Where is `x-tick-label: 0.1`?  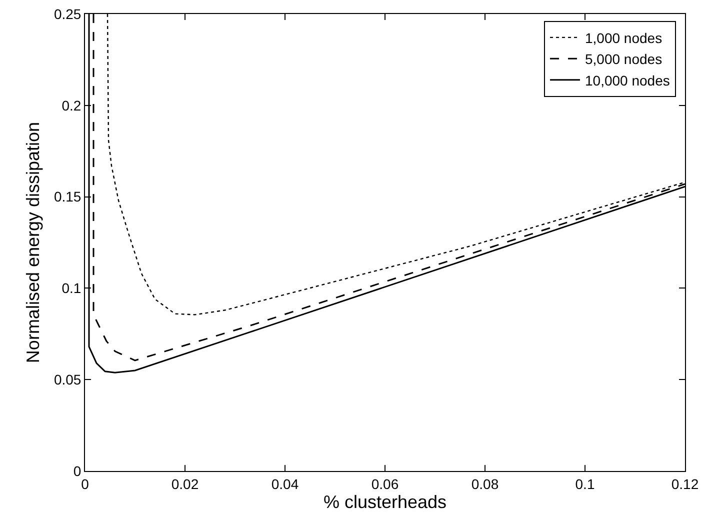
x-tick-label: 0.1 is located at coordinates (585, 484).